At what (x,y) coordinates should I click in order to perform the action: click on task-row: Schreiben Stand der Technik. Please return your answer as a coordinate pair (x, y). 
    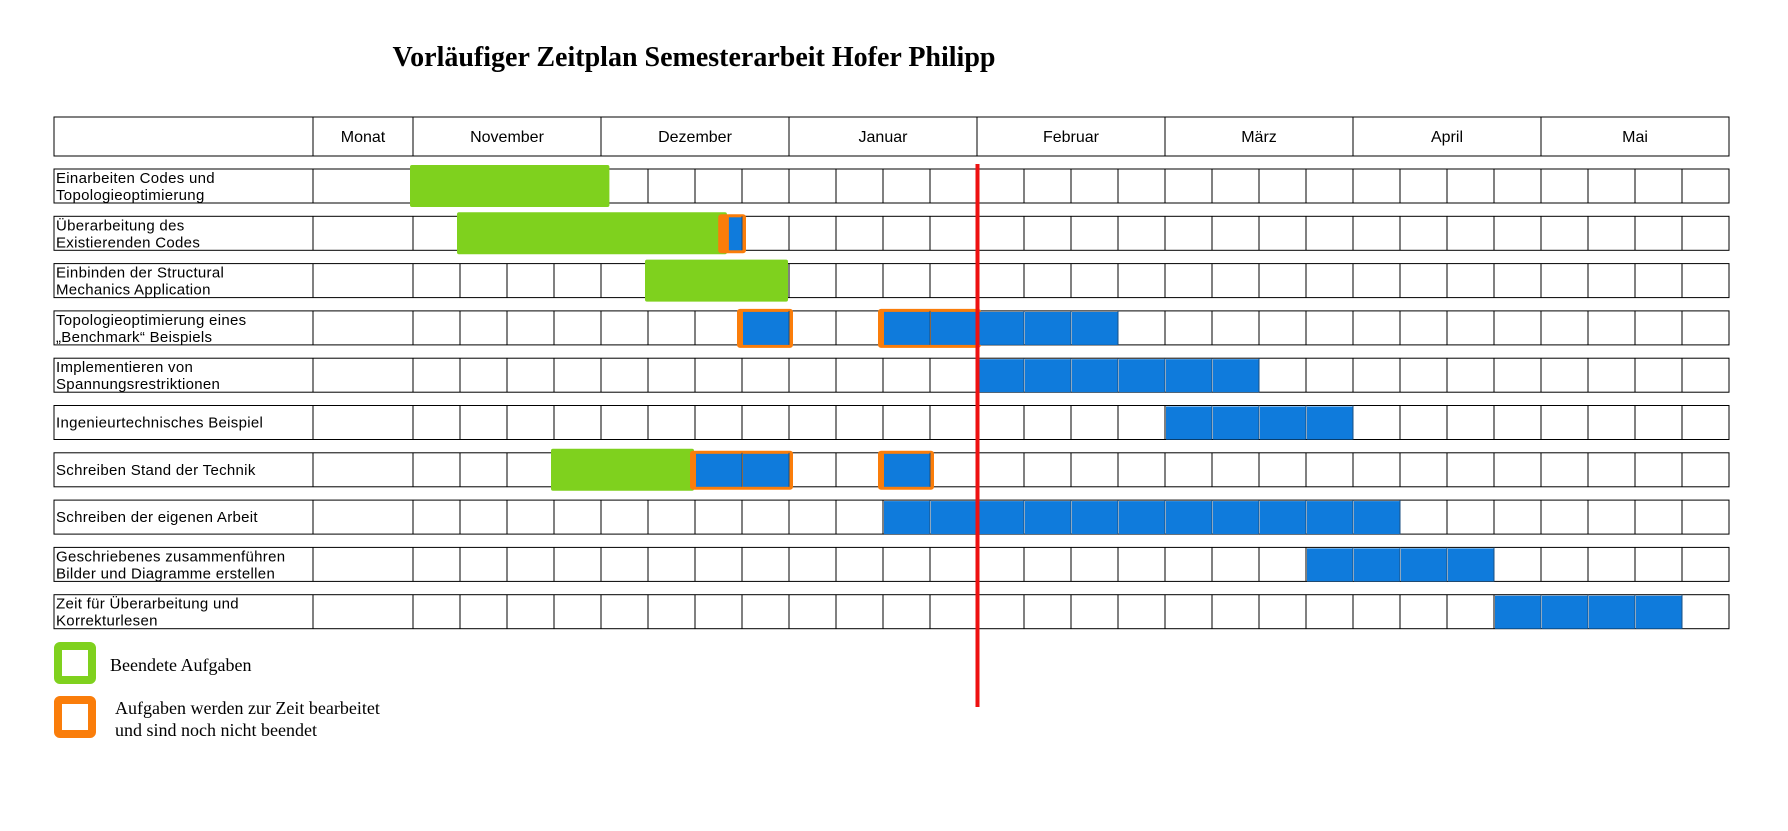
    Looking at the image, I should click on (891, 469).